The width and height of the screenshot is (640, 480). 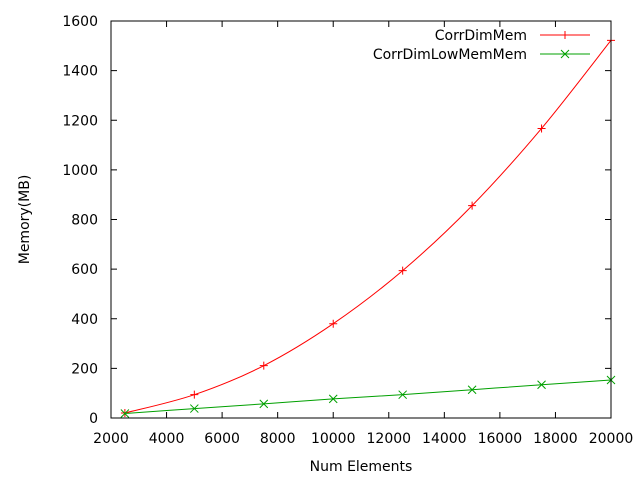 What do you see at coordinates (389, 439) in the screenshot?
I see `x-tick-label: 12000` at bounding box center [389, 439].